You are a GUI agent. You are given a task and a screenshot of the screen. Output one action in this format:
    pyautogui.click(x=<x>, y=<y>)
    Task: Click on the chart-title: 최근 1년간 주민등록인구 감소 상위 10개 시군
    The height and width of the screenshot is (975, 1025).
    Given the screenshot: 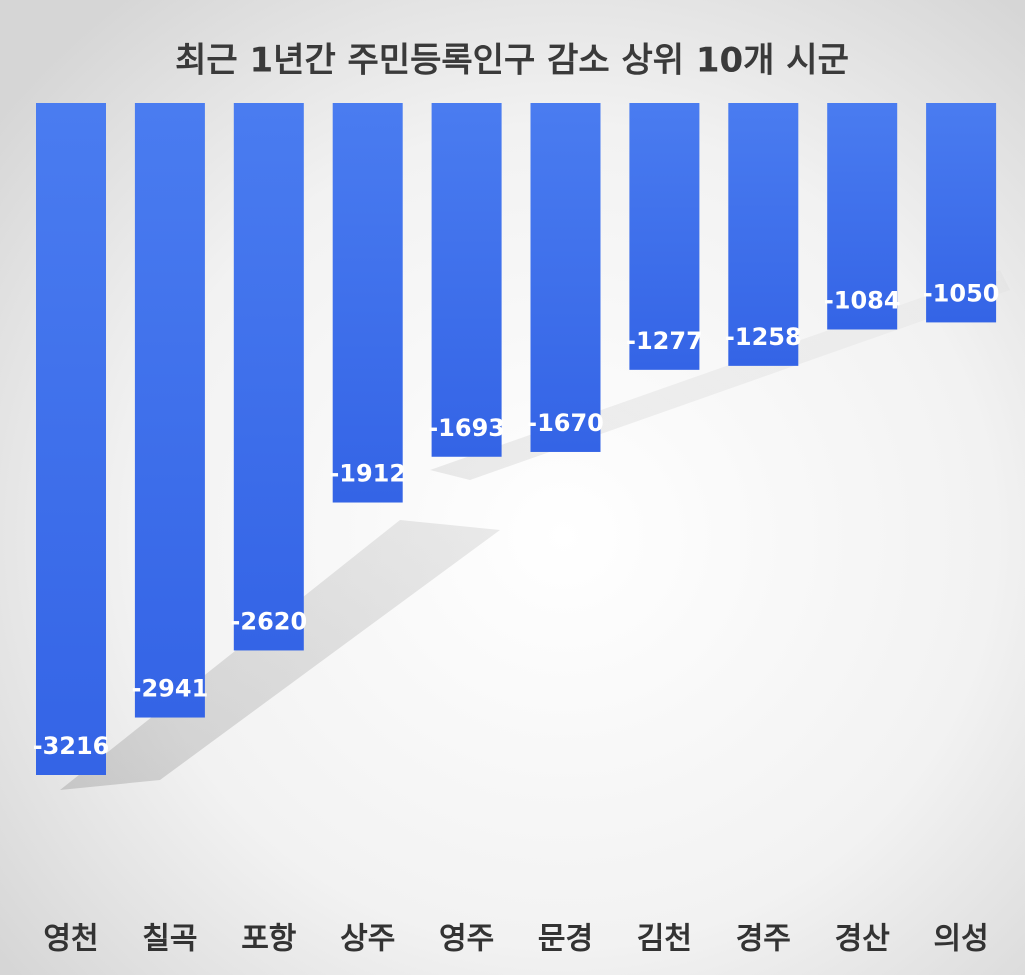 What is the action you would take?
    pyautogui.click(x=512, y=61)
    